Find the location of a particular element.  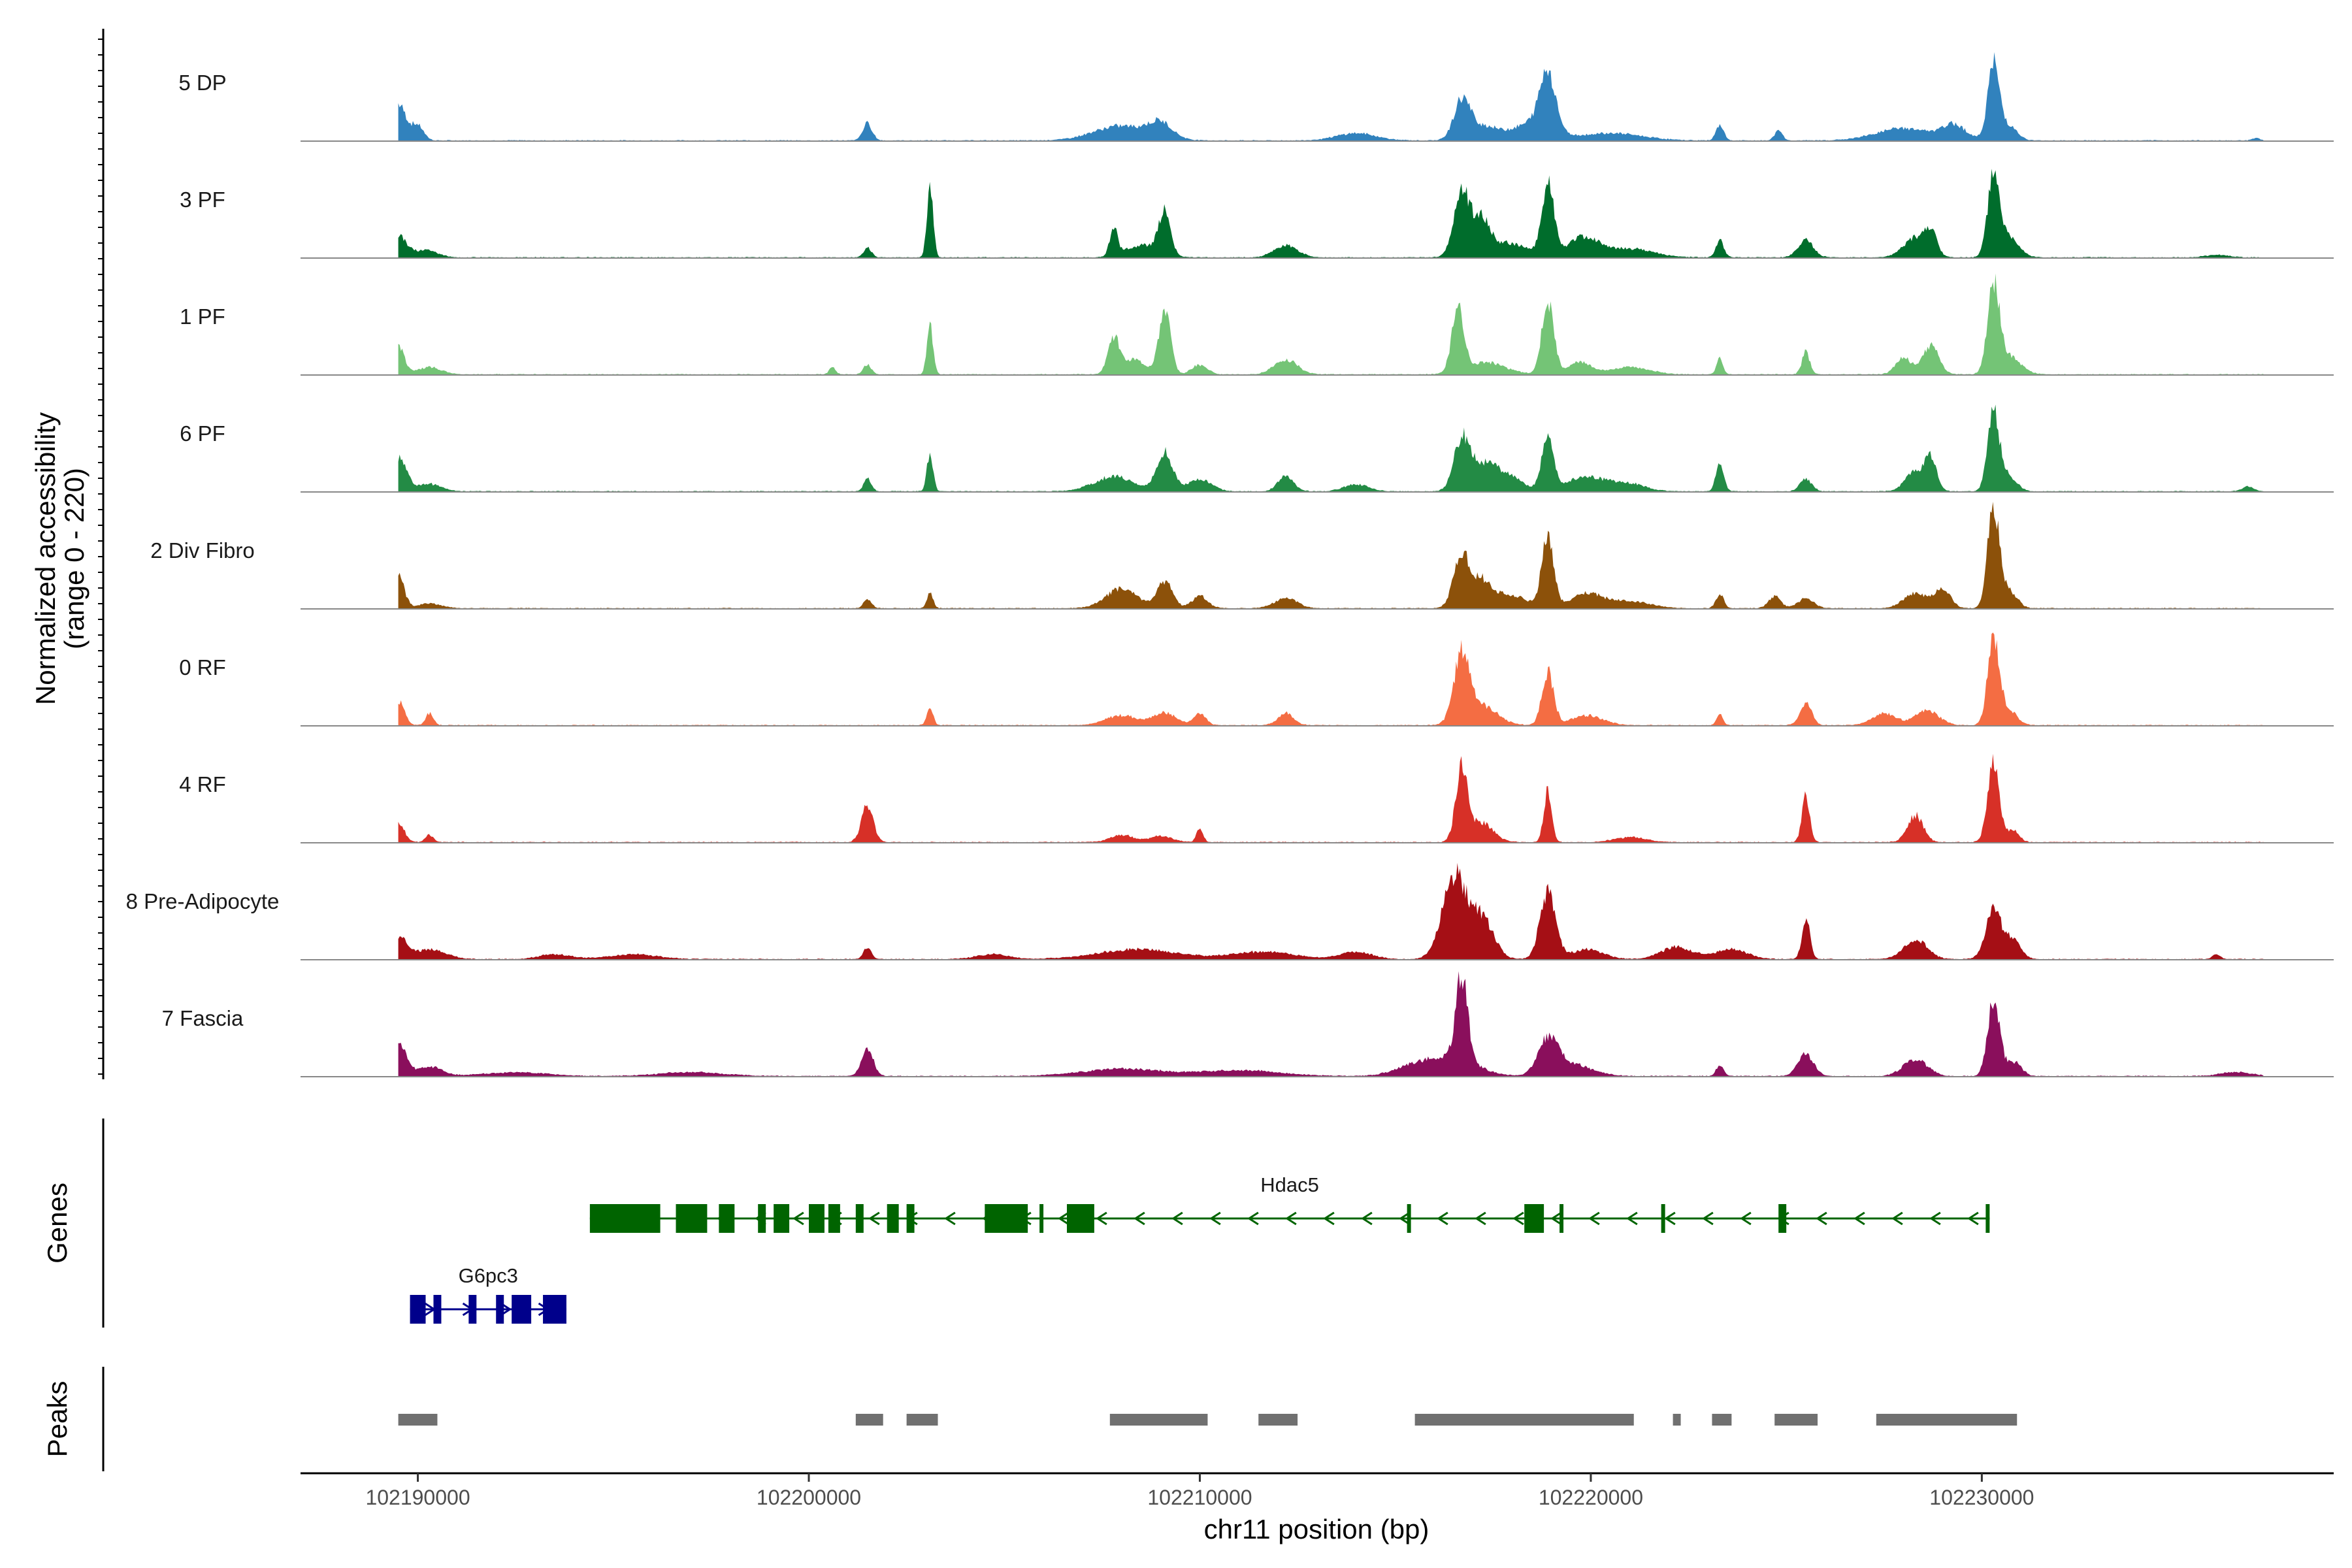

track-label: 3 PF is located at coordinates (202, 200).